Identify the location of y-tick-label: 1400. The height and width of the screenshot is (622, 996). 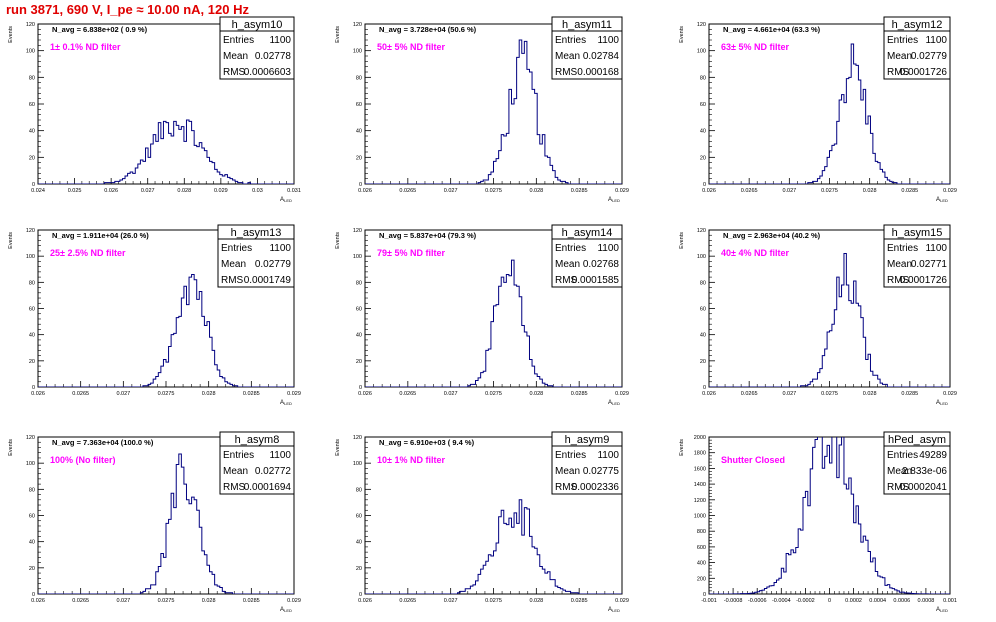
(700, 485).